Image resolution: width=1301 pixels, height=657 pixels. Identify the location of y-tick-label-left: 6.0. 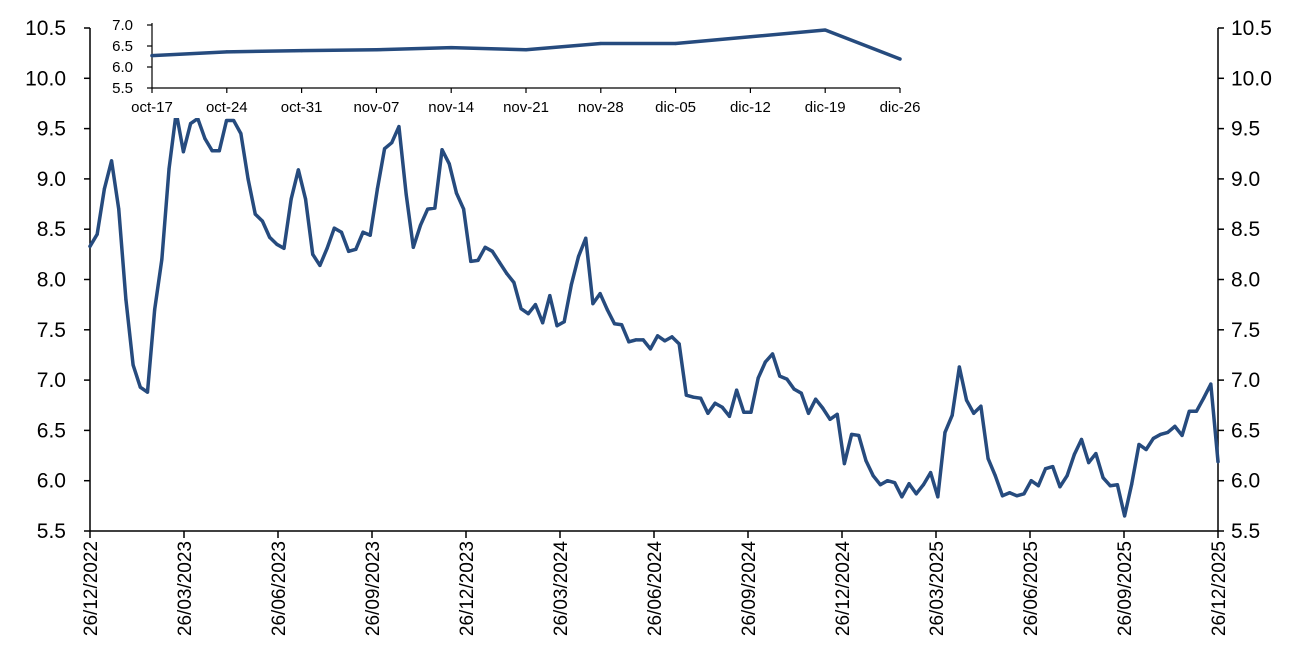
(51, 481).